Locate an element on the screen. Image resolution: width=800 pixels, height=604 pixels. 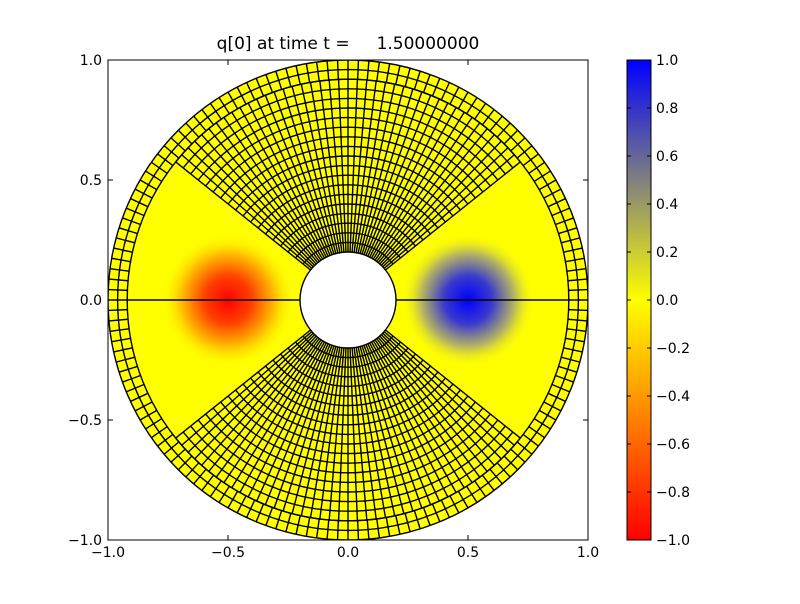
colorbar-tick-label: 1.0 is located at coordinates (667, 61).